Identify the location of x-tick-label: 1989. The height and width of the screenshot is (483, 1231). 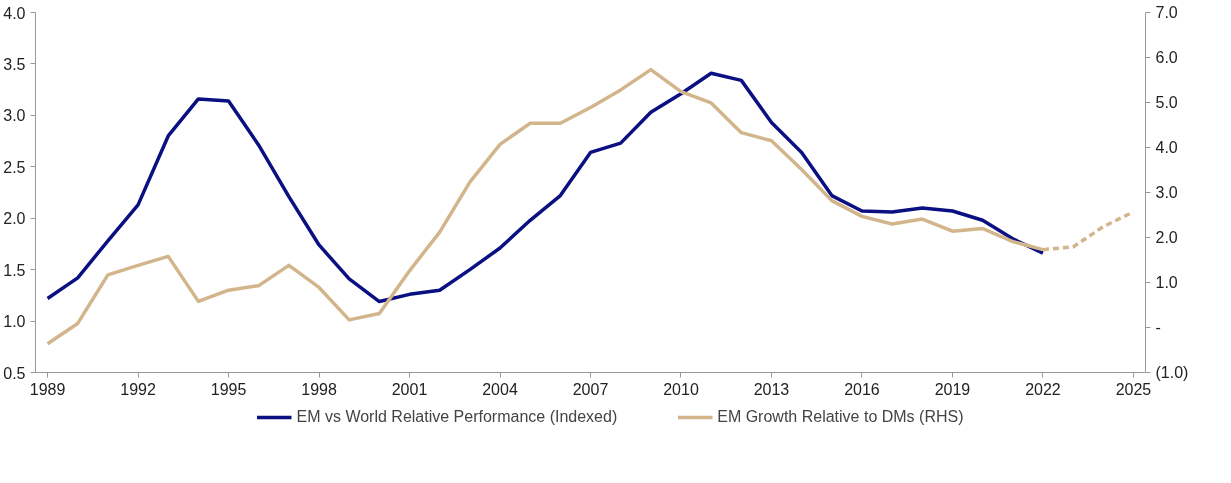
(47, 389).